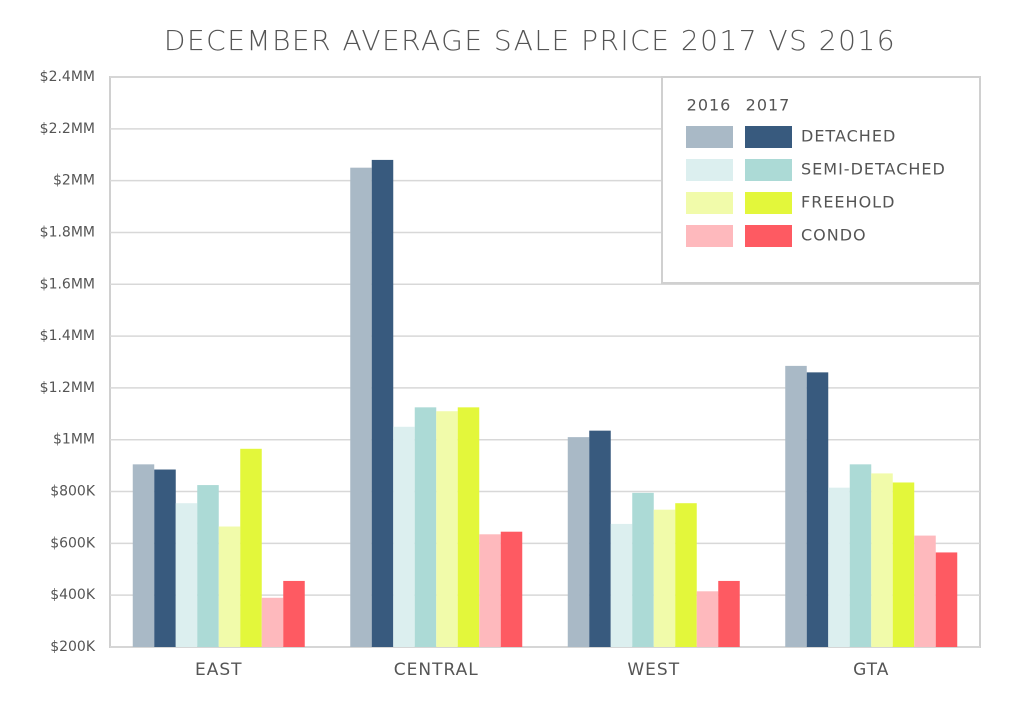 Image resolution: width=1024 pixels, height=709 pixels. Describe the element at coordinates (73, 595) in the screenshot. I see `y-tick-label: $400K` at that location.